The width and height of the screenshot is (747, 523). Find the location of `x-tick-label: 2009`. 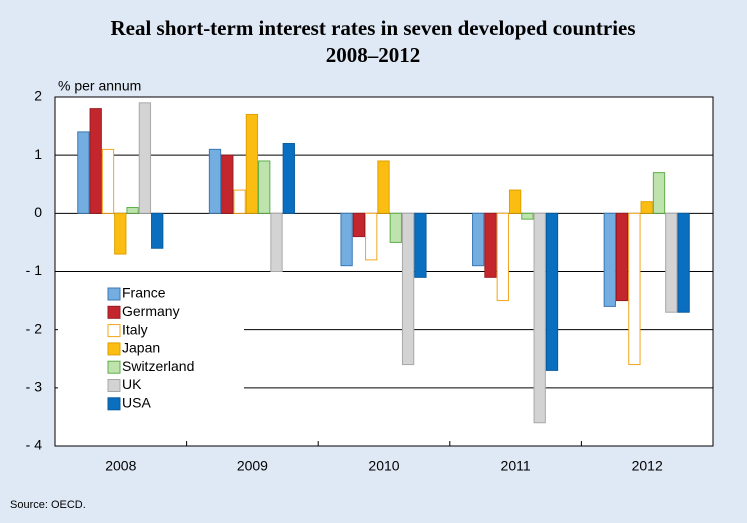

x-tick-label: 2009 is located at coordinates (252, 466).